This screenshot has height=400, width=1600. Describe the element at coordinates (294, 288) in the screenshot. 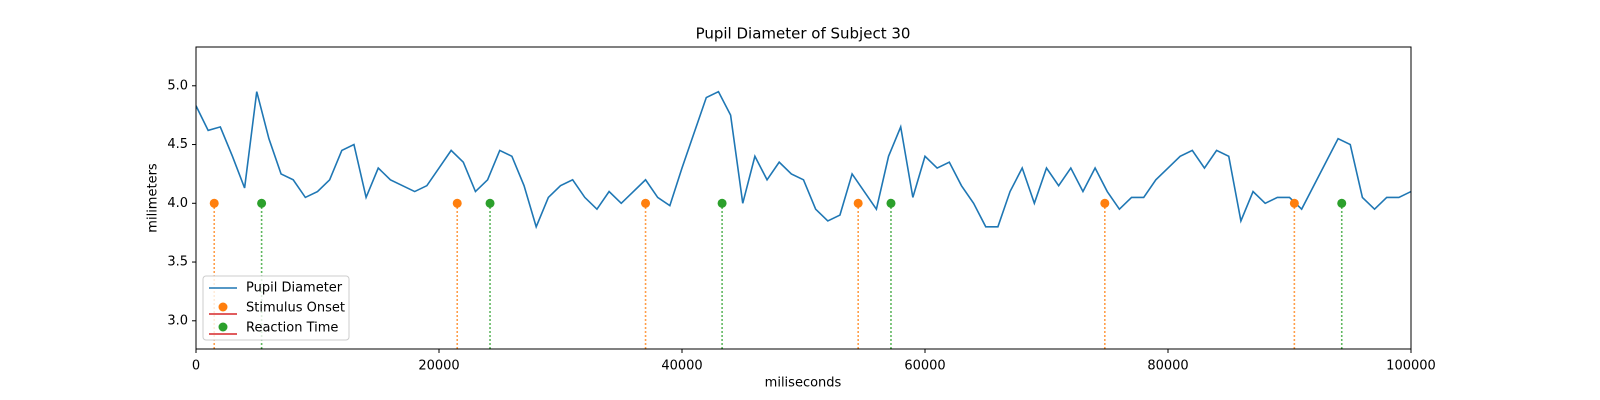

I see `legend-label: Pupil Diameter` at that location.